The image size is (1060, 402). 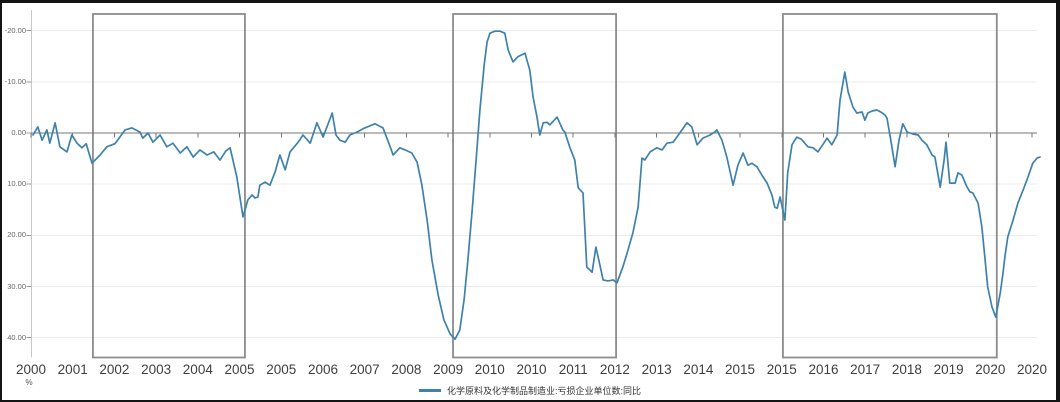 I want to click on x-axis-label: 2017, so click(x=865, y=369).